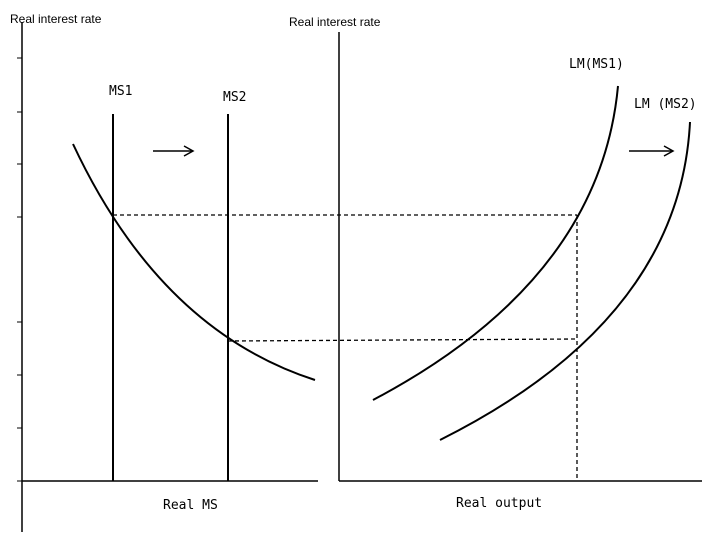  Describe the element at coordinates (194, 262) in the screenshot. I see `money-demand-curve` at that location.